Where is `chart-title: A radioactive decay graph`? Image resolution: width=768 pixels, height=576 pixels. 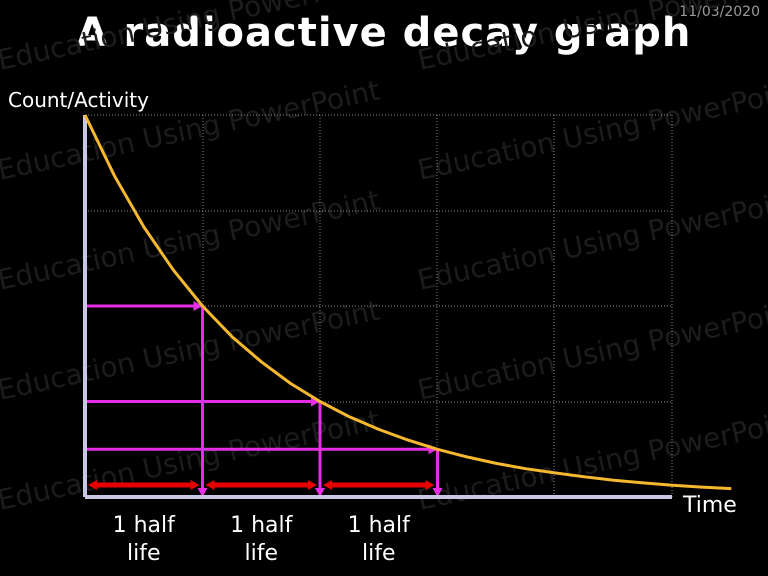 chart-title: A radioactive decay graph is located at coordinates (384, 33).